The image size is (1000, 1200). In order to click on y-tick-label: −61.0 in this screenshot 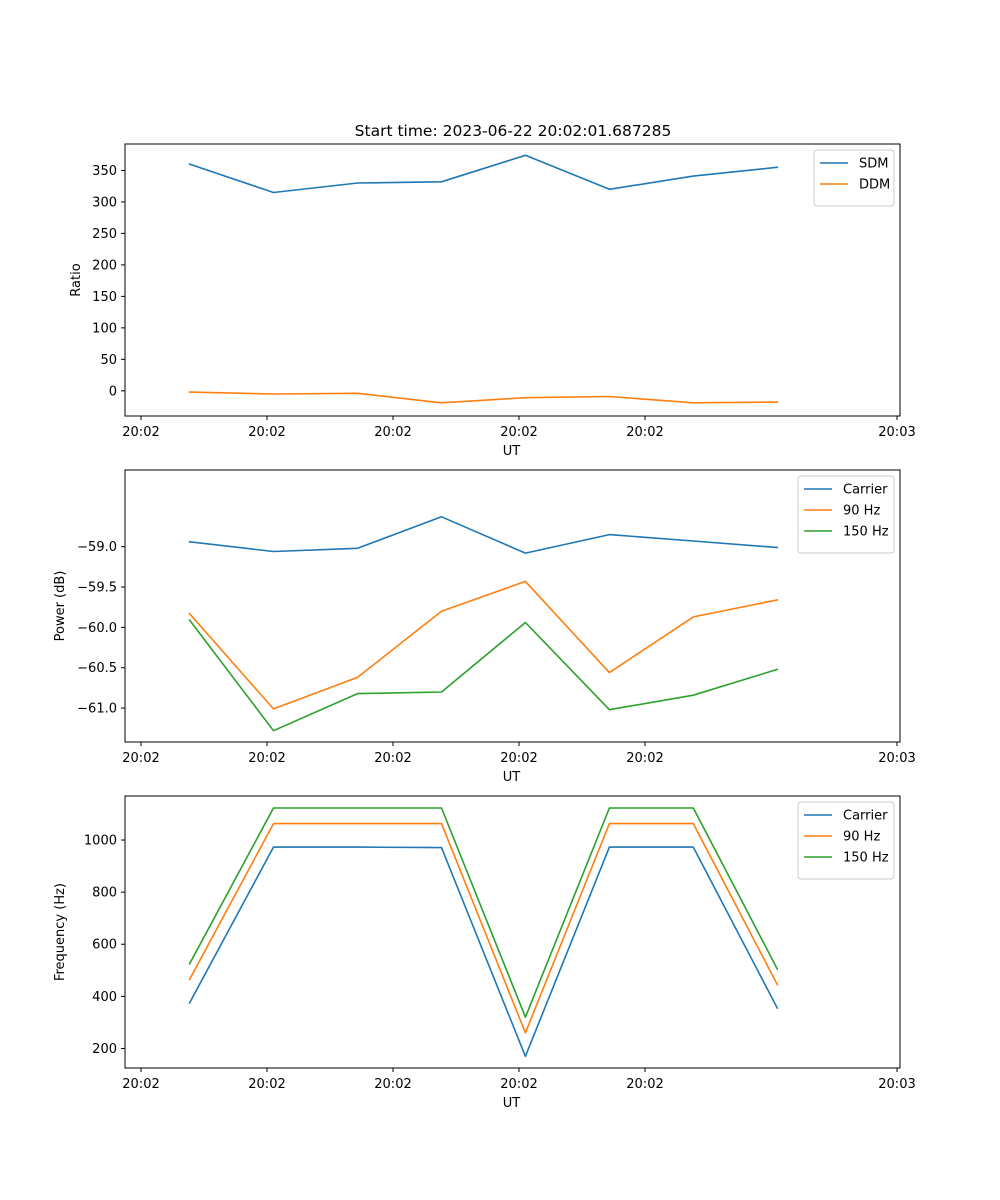, I will do `click(97, 709)`.